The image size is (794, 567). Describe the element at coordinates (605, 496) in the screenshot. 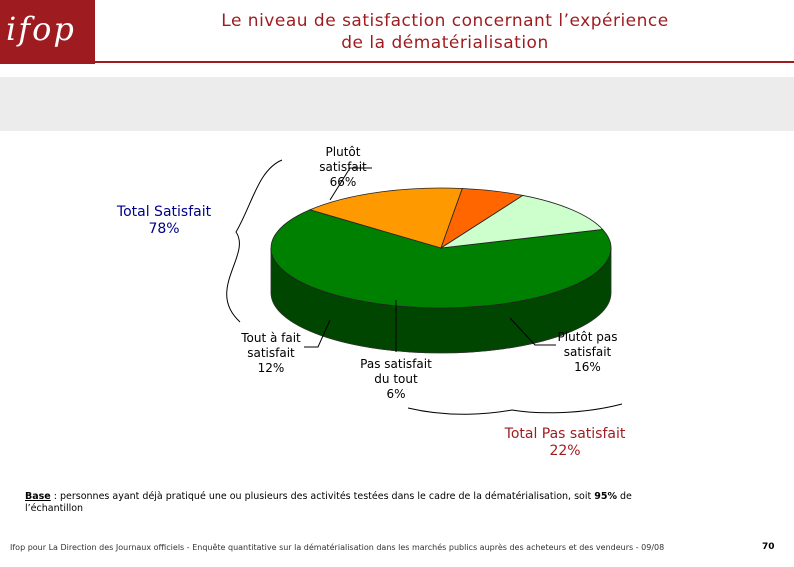

I see `base-pct: 95%` at that location.